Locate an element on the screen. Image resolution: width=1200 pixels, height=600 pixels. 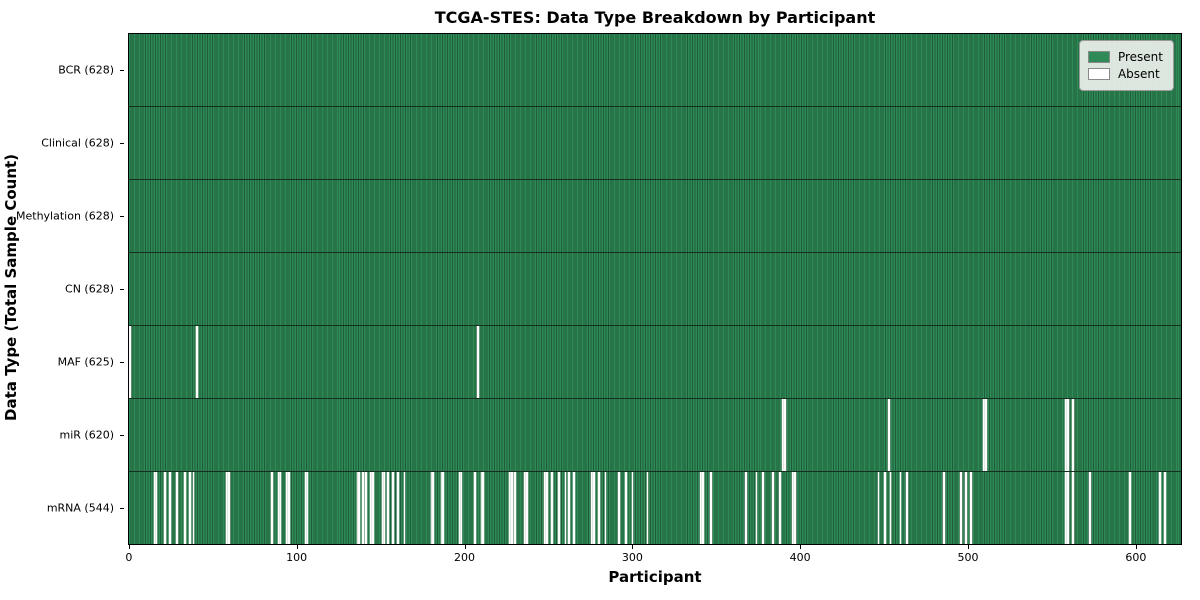
heatmap-row-bcr is located at coordinates (655, 70).